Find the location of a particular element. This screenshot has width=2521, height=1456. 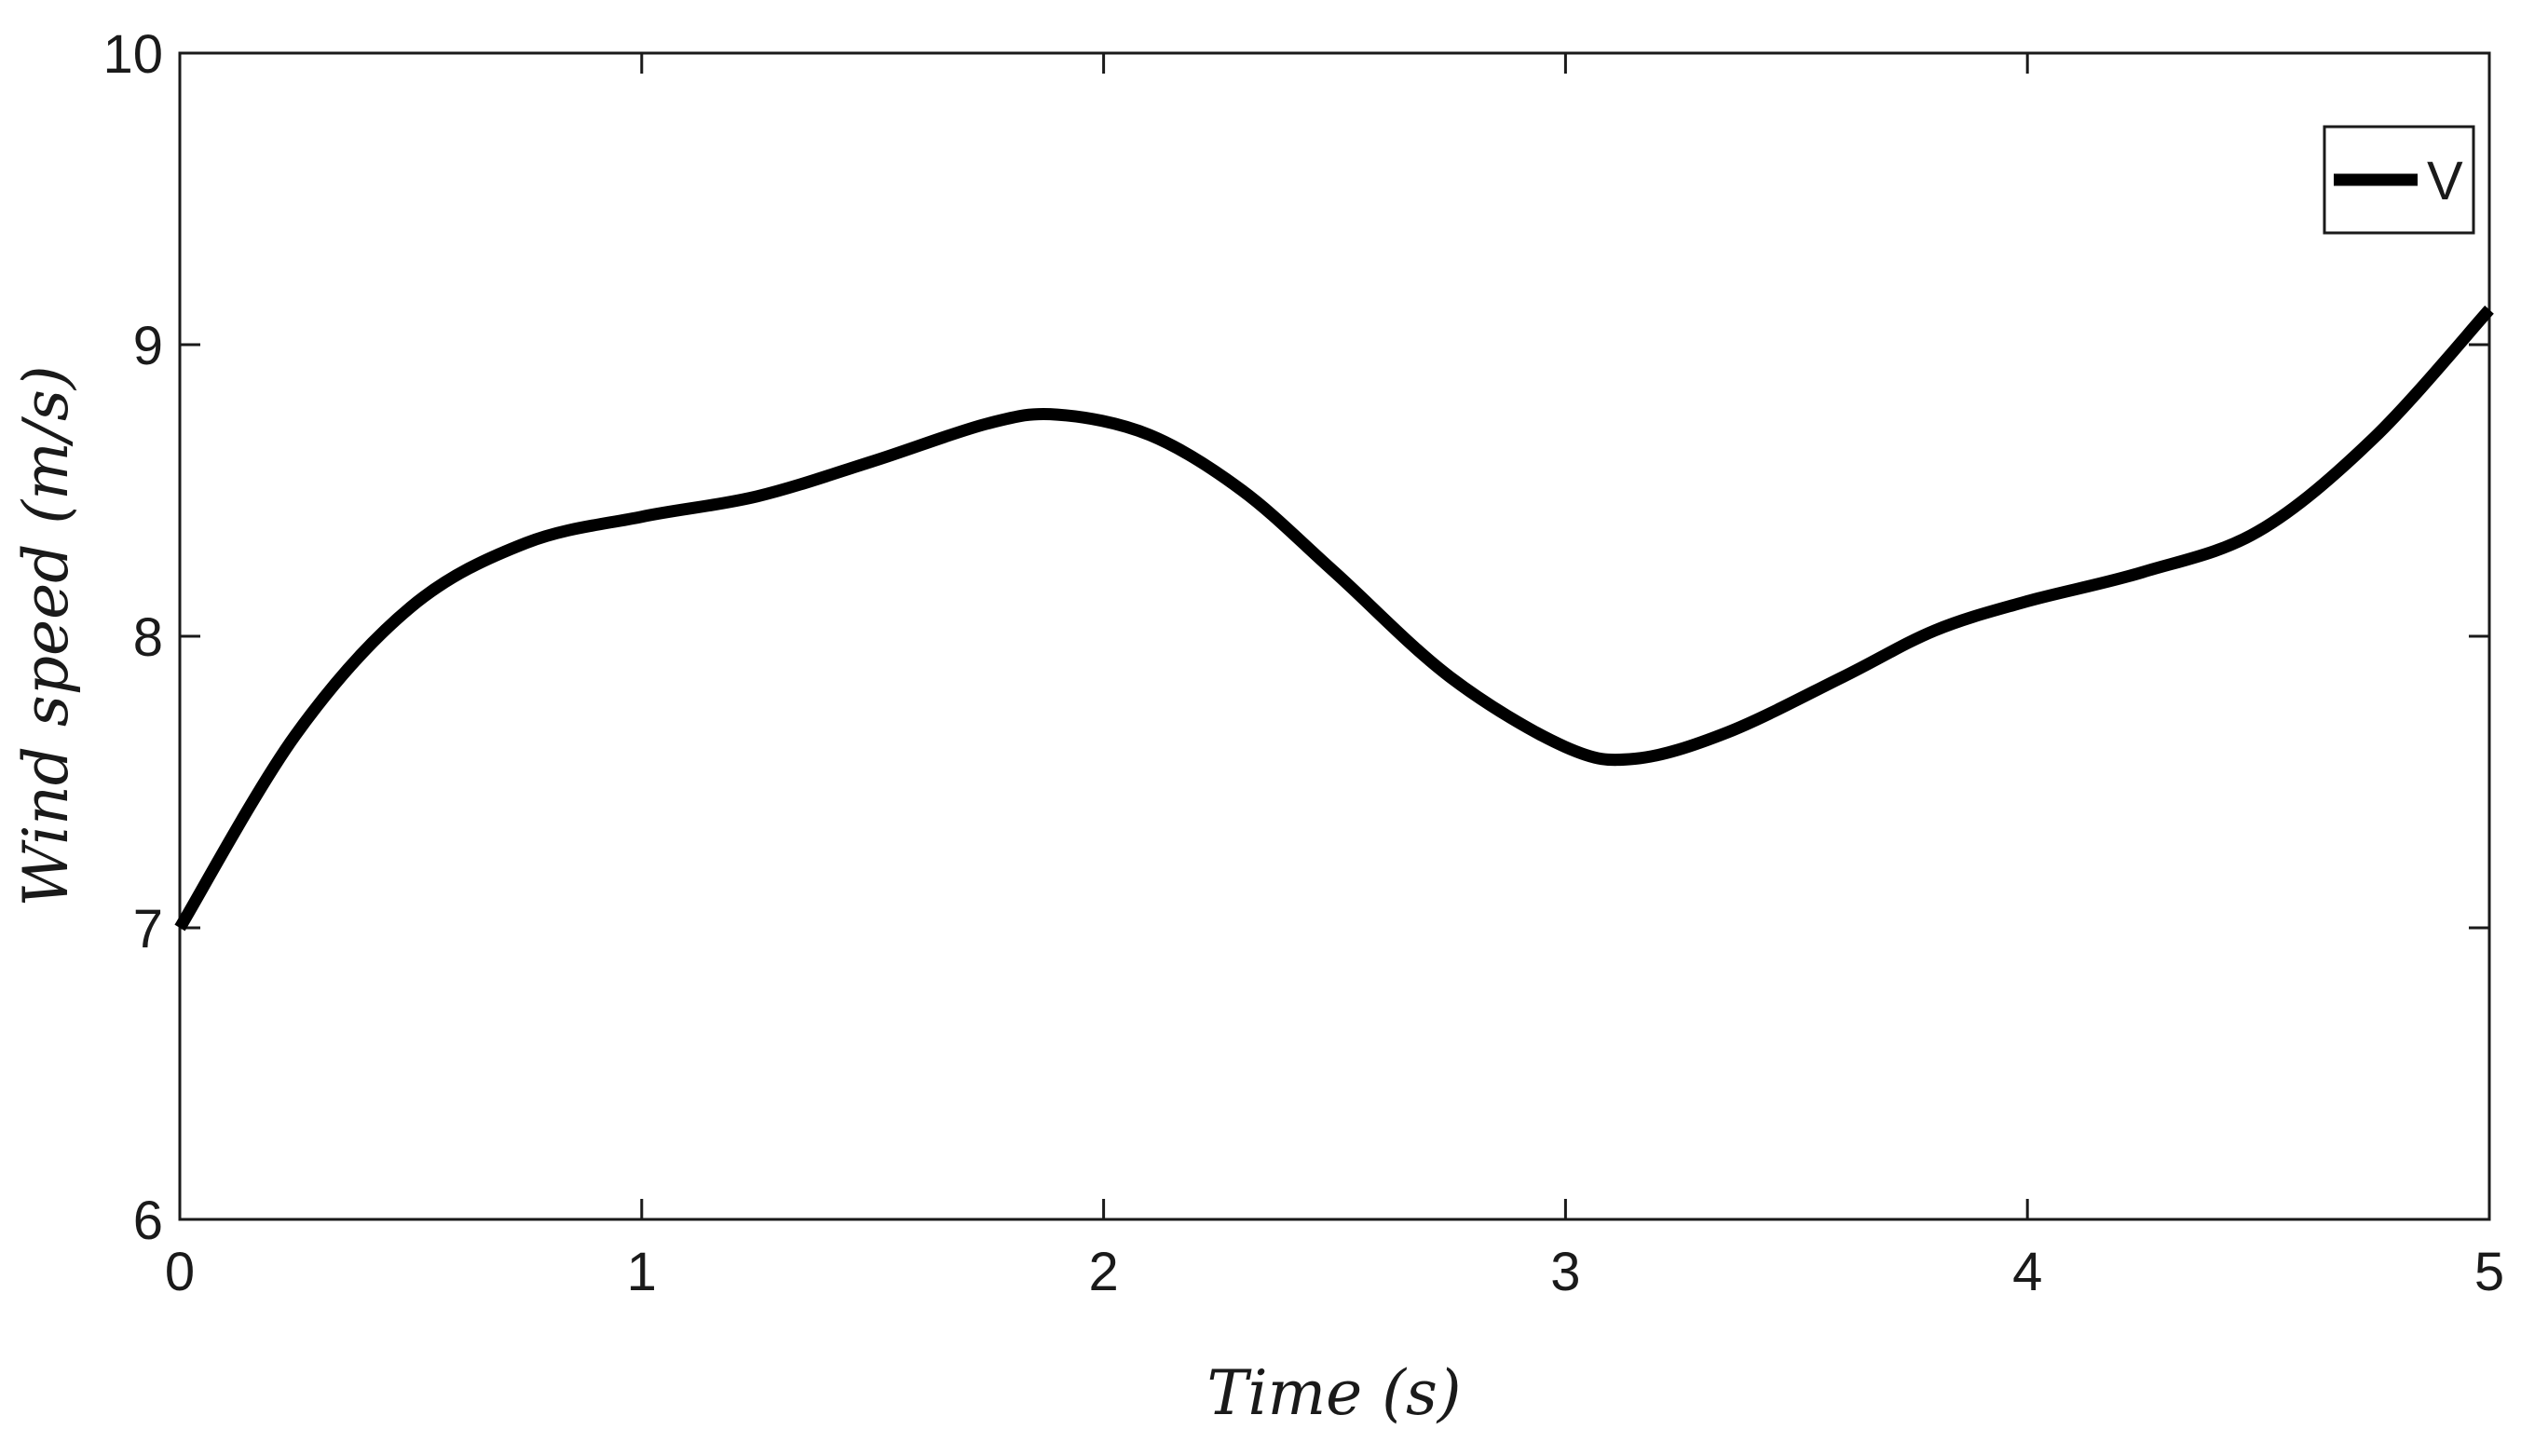

y-tick-label: 8 is located at coordinates (148, 637).